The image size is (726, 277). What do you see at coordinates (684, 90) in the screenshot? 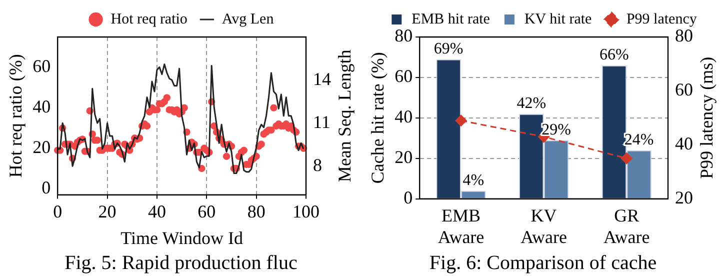
I see `y2-tick-label: 60` at bounding box center [684, 90].